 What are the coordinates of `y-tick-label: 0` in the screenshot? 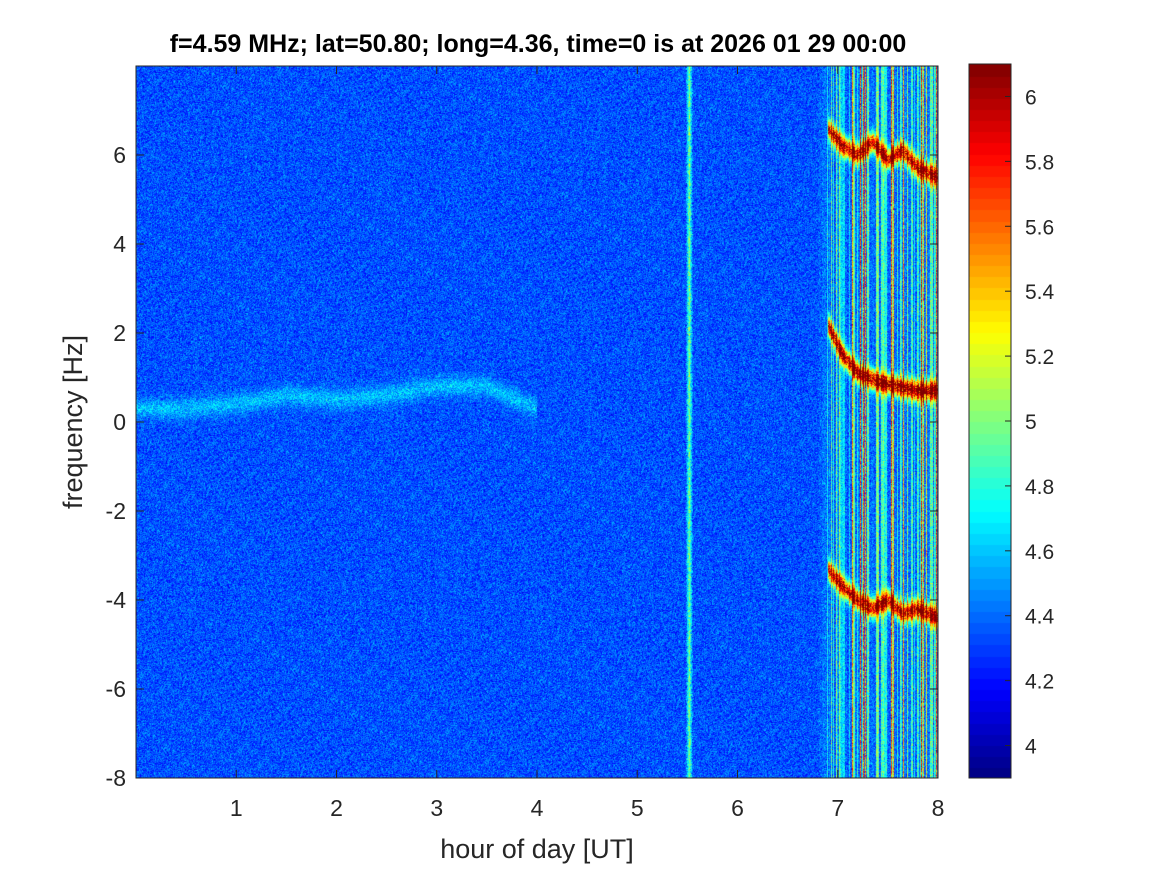 It's located at (119, 422).